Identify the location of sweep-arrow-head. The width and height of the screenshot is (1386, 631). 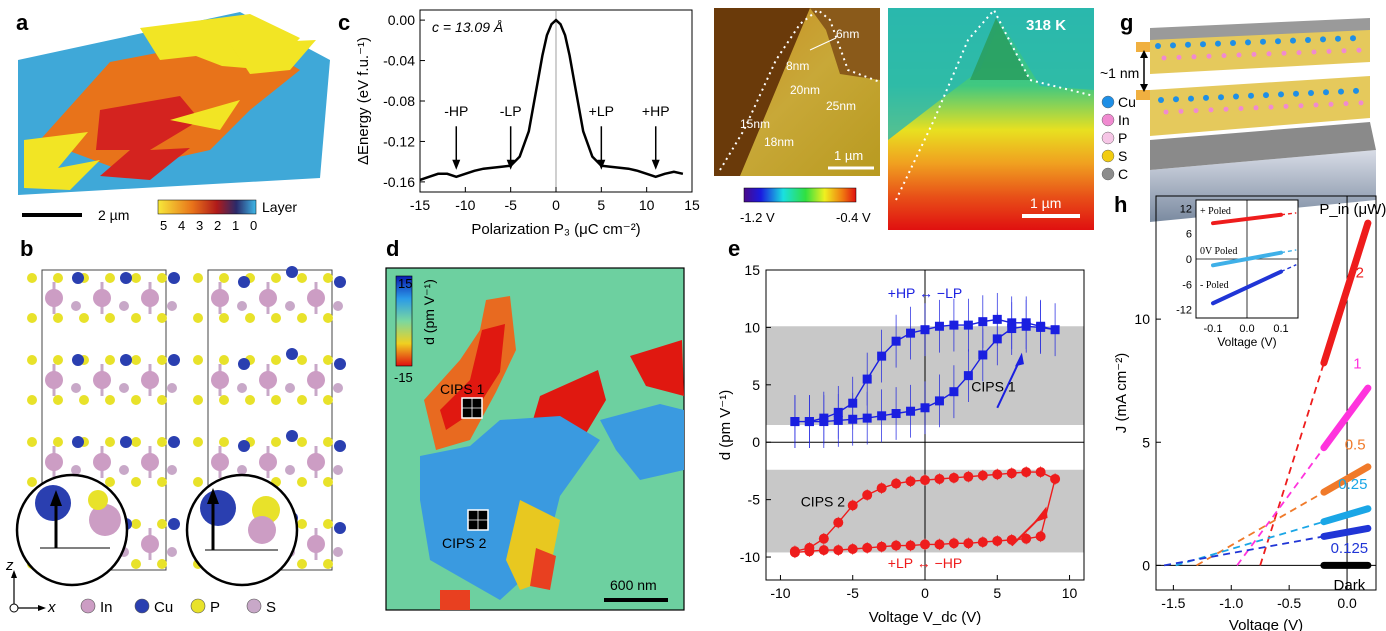
(1040, 514).